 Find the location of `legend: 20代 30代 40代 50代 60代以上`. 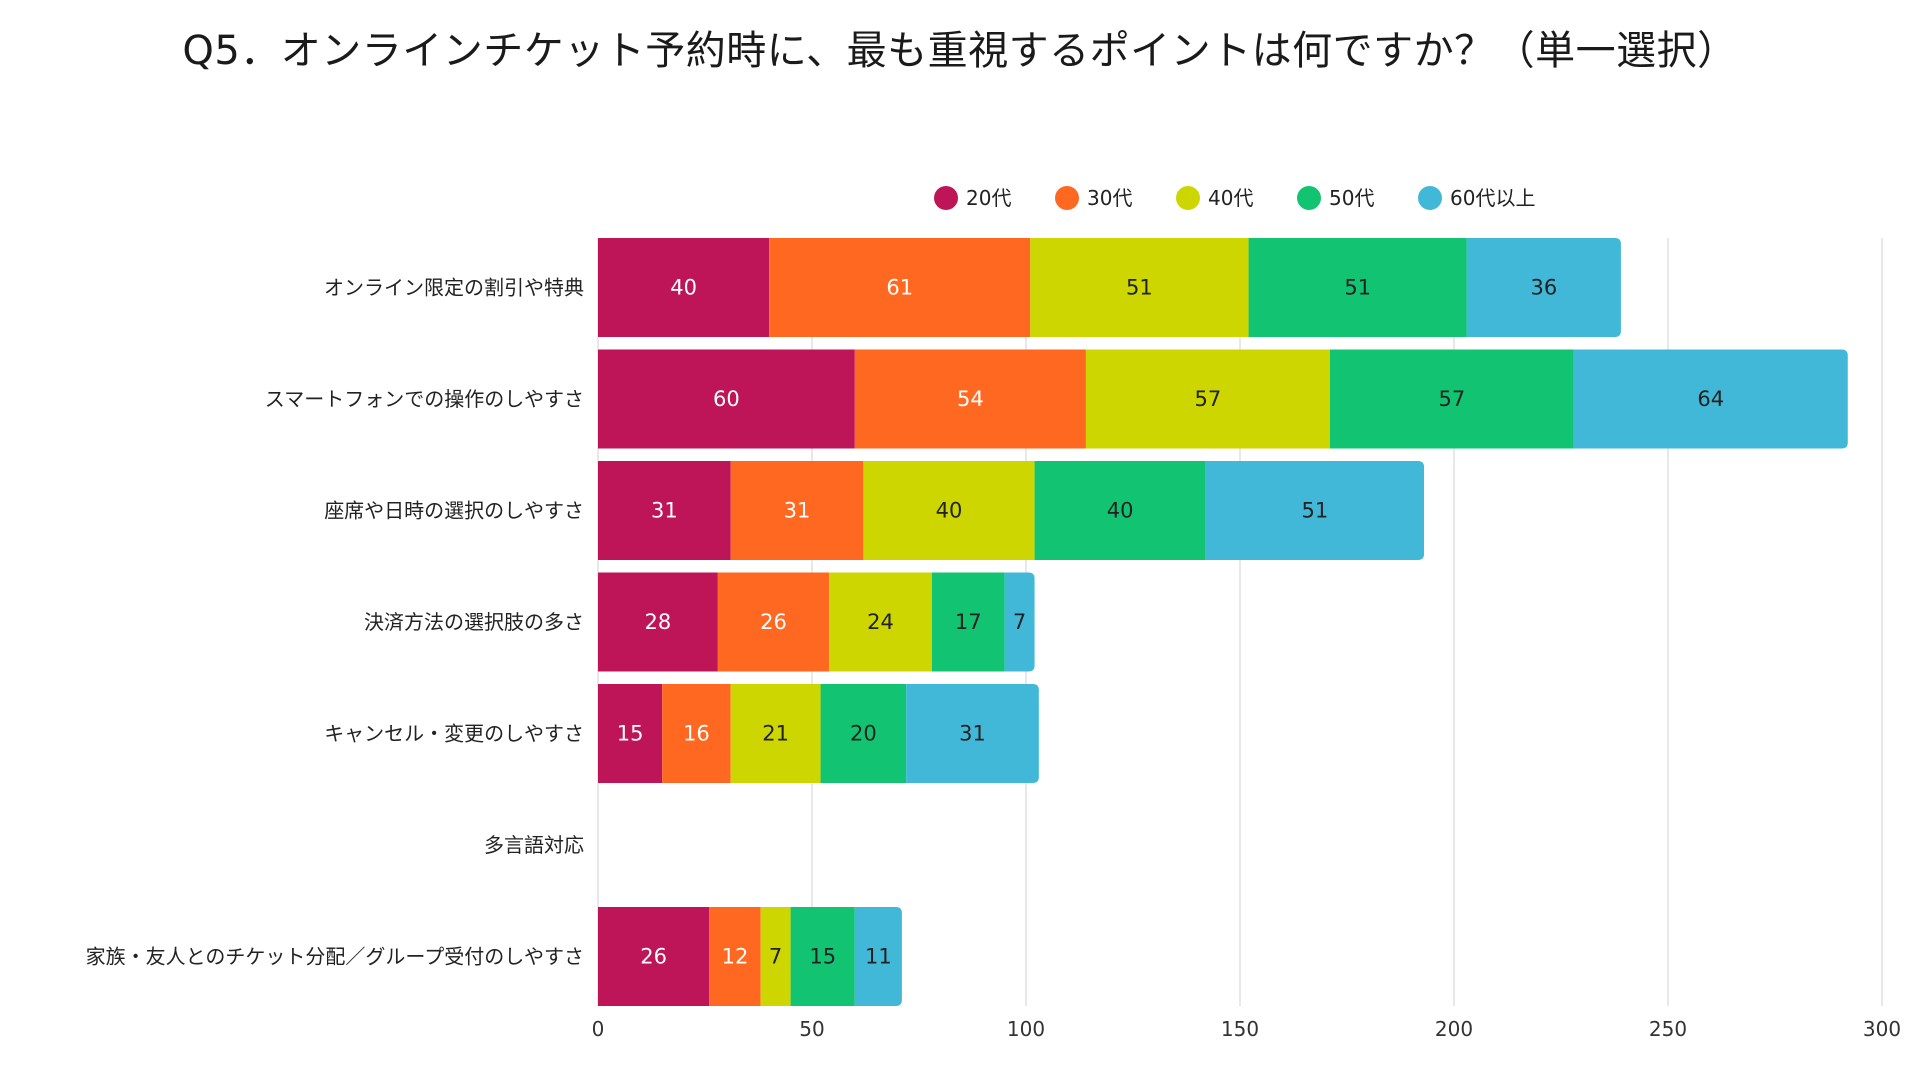

legend: 20代 30代 40代 50代 60代以上 is located at coordinates (1234, 198).